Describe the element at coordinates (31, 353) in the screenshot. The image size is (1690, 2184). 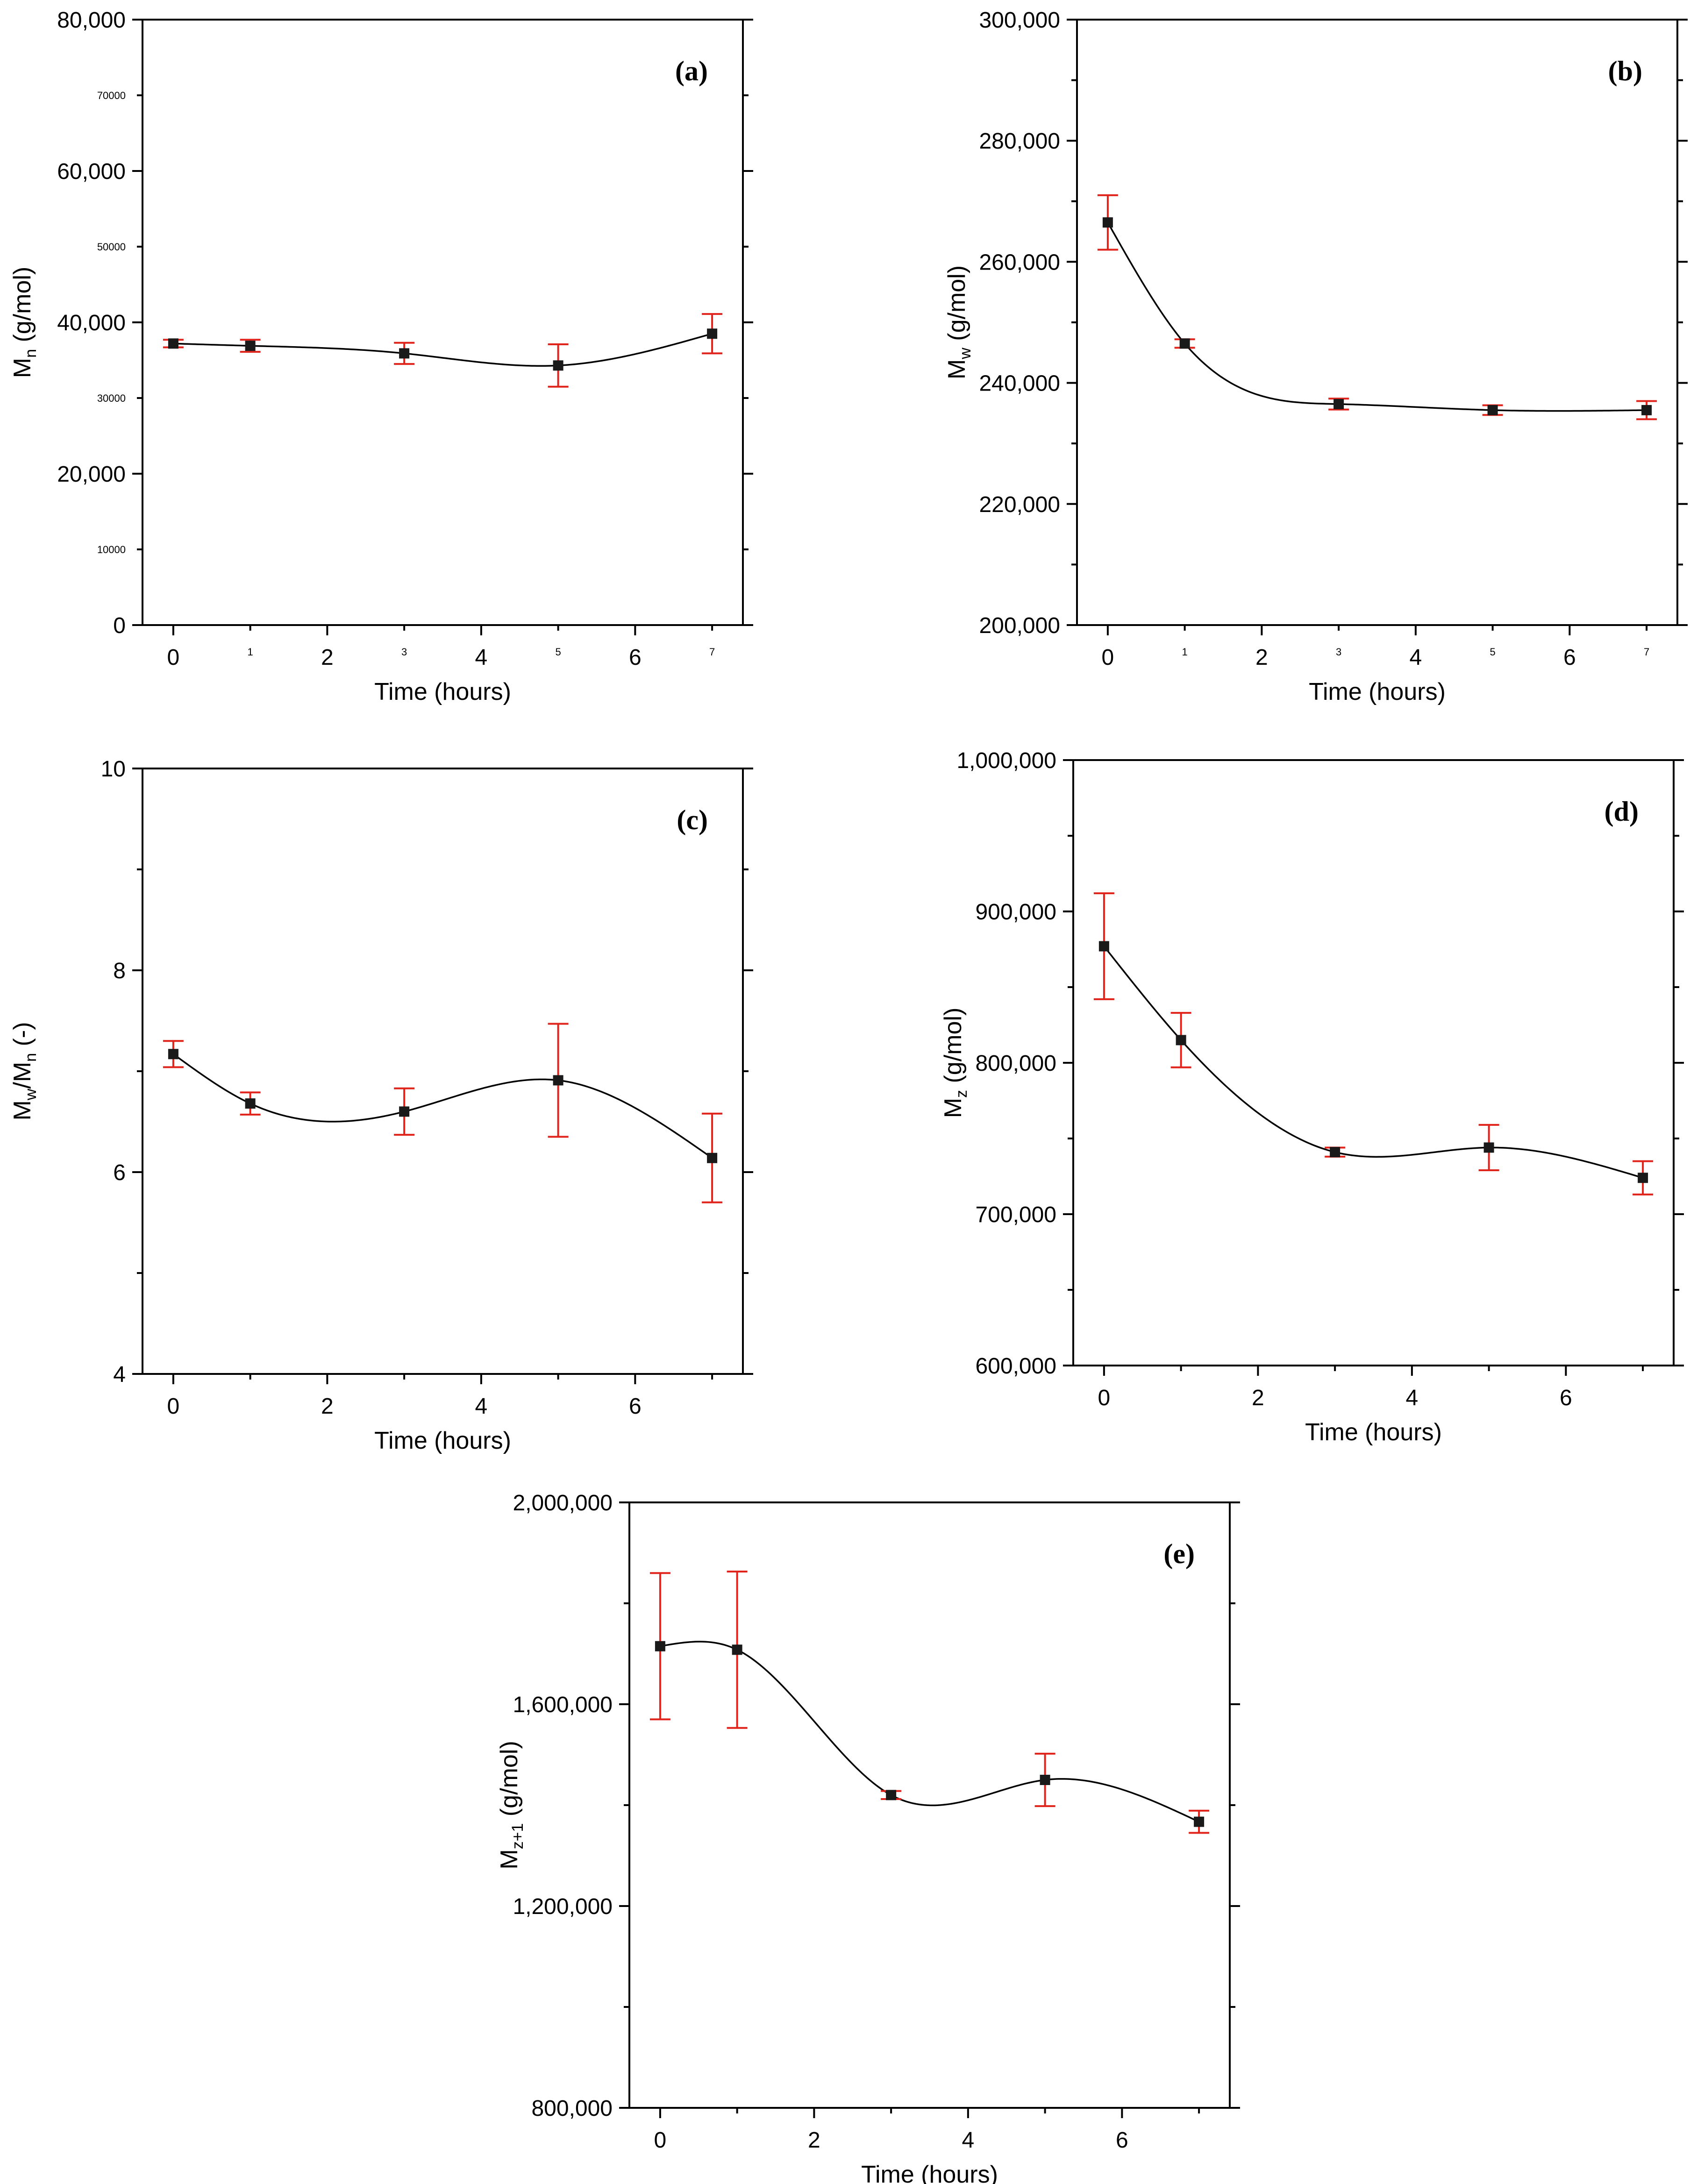
I see `y-axis-title-subscript: n` at that location.